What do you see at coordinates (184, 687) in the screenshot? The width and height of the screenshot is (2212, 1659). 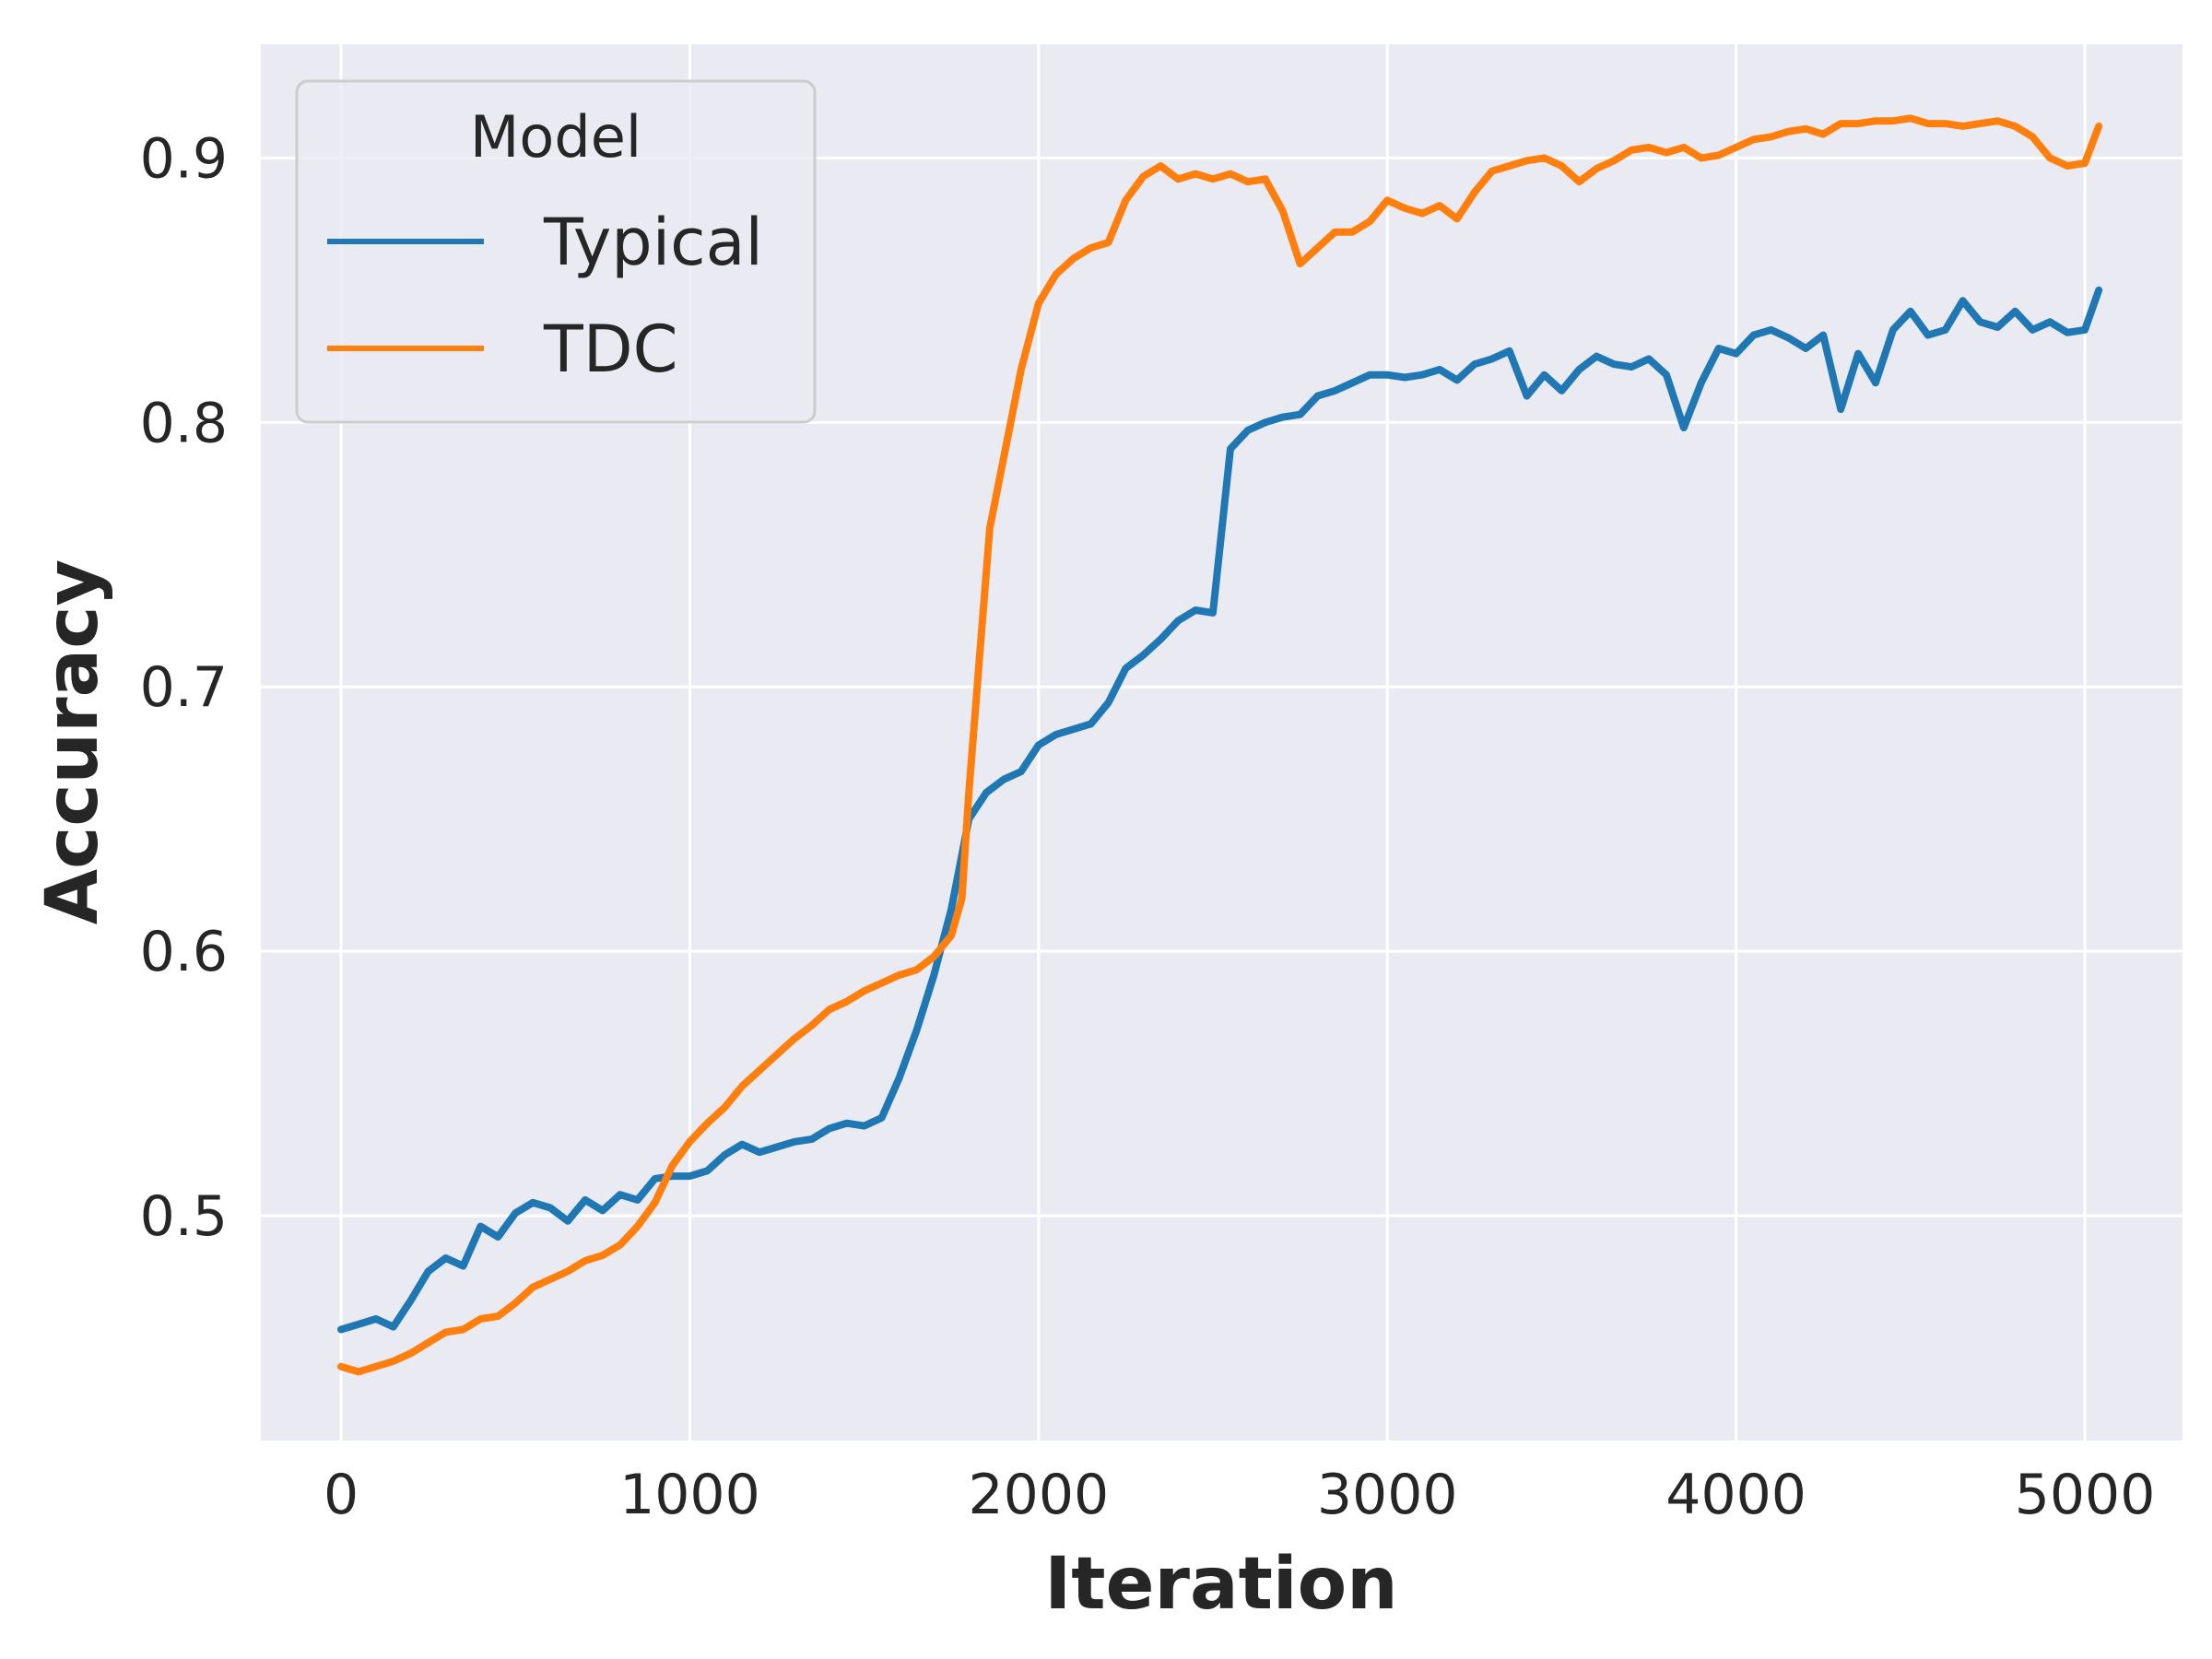 I see `y-tick-label: 0.7` at bounding box center [184, 687].